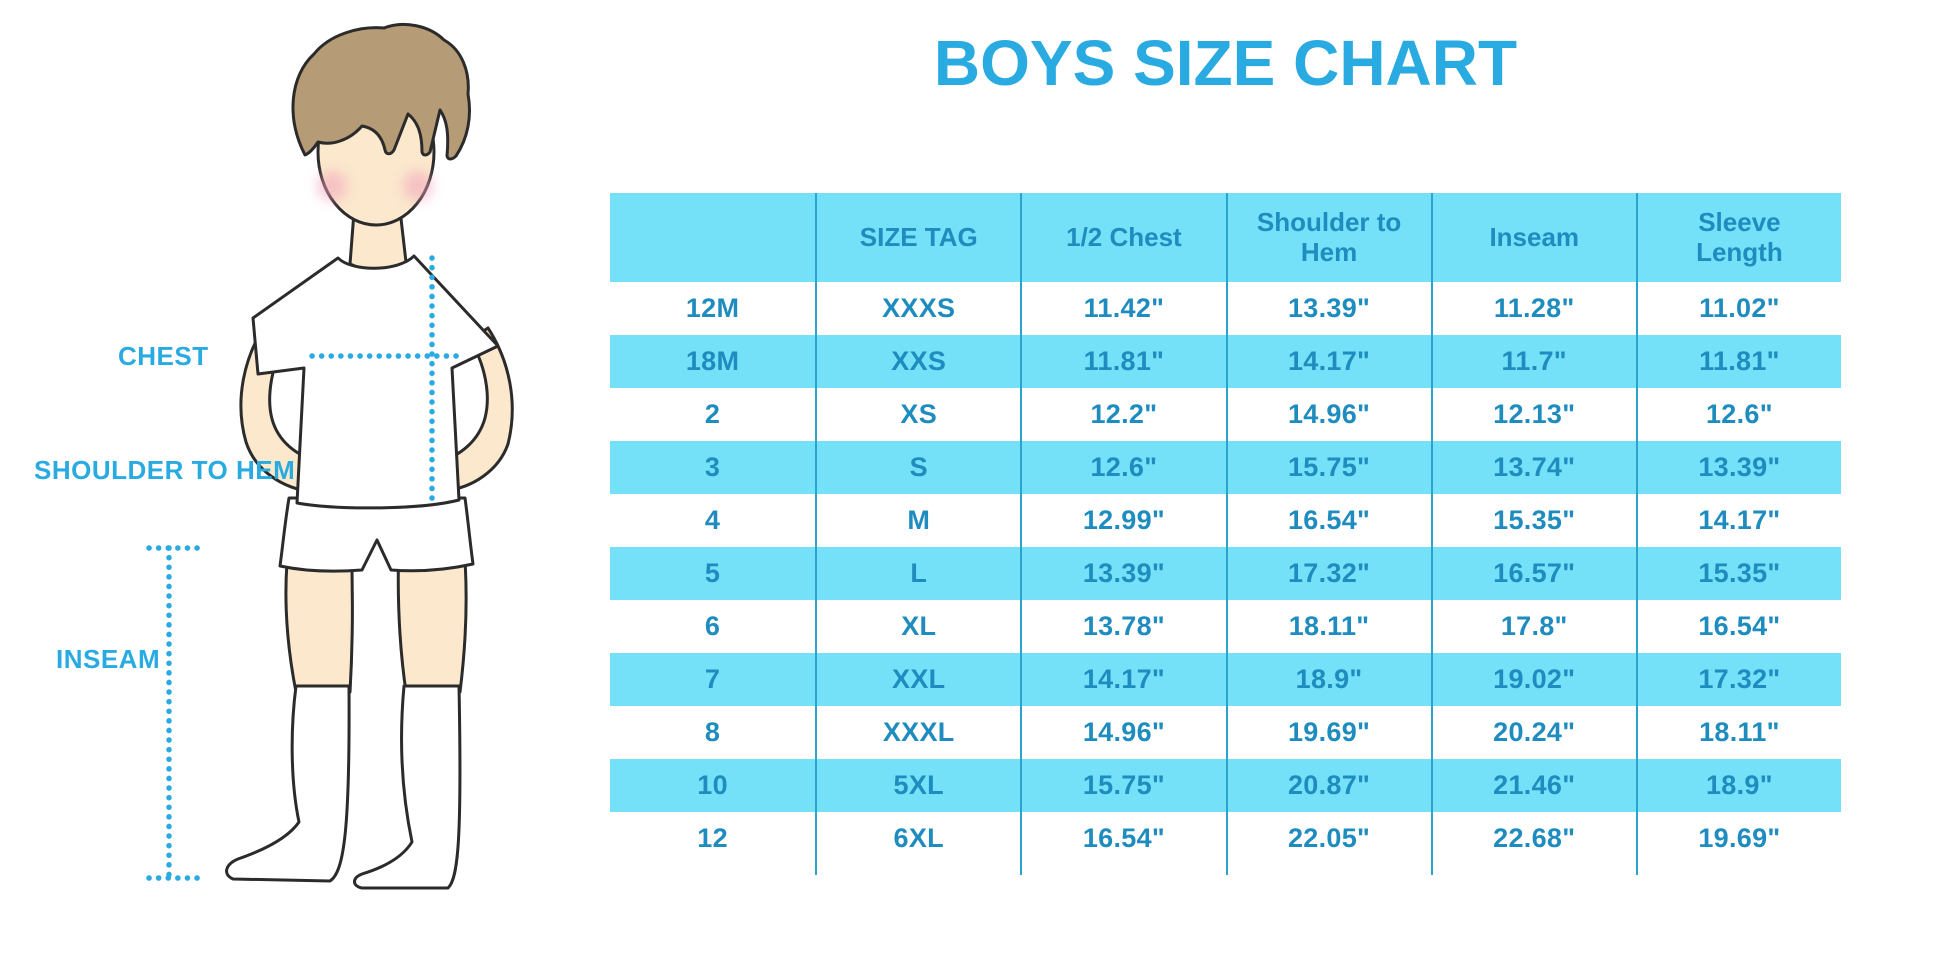  I want to click on hair, so click(381, 91).